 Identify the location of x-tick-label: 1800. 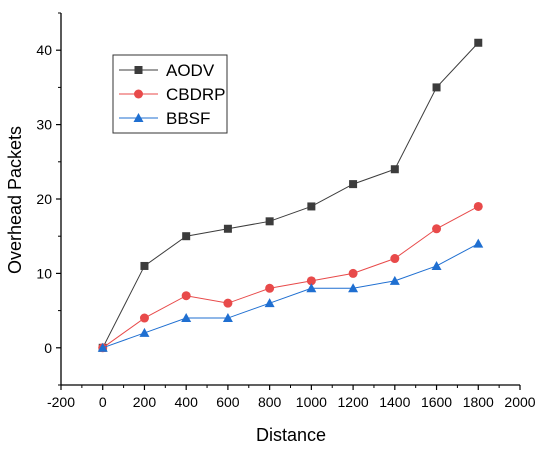
(478, 402).